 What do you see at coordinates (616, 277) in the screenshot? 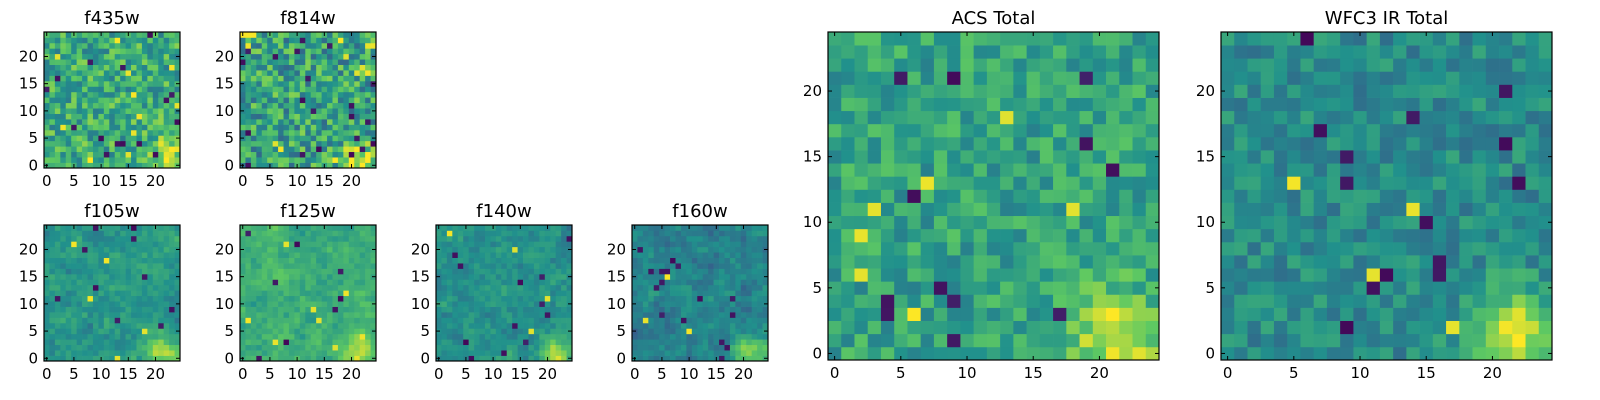
I see `y-tick-label: 15` at bounding box center [616, 277].